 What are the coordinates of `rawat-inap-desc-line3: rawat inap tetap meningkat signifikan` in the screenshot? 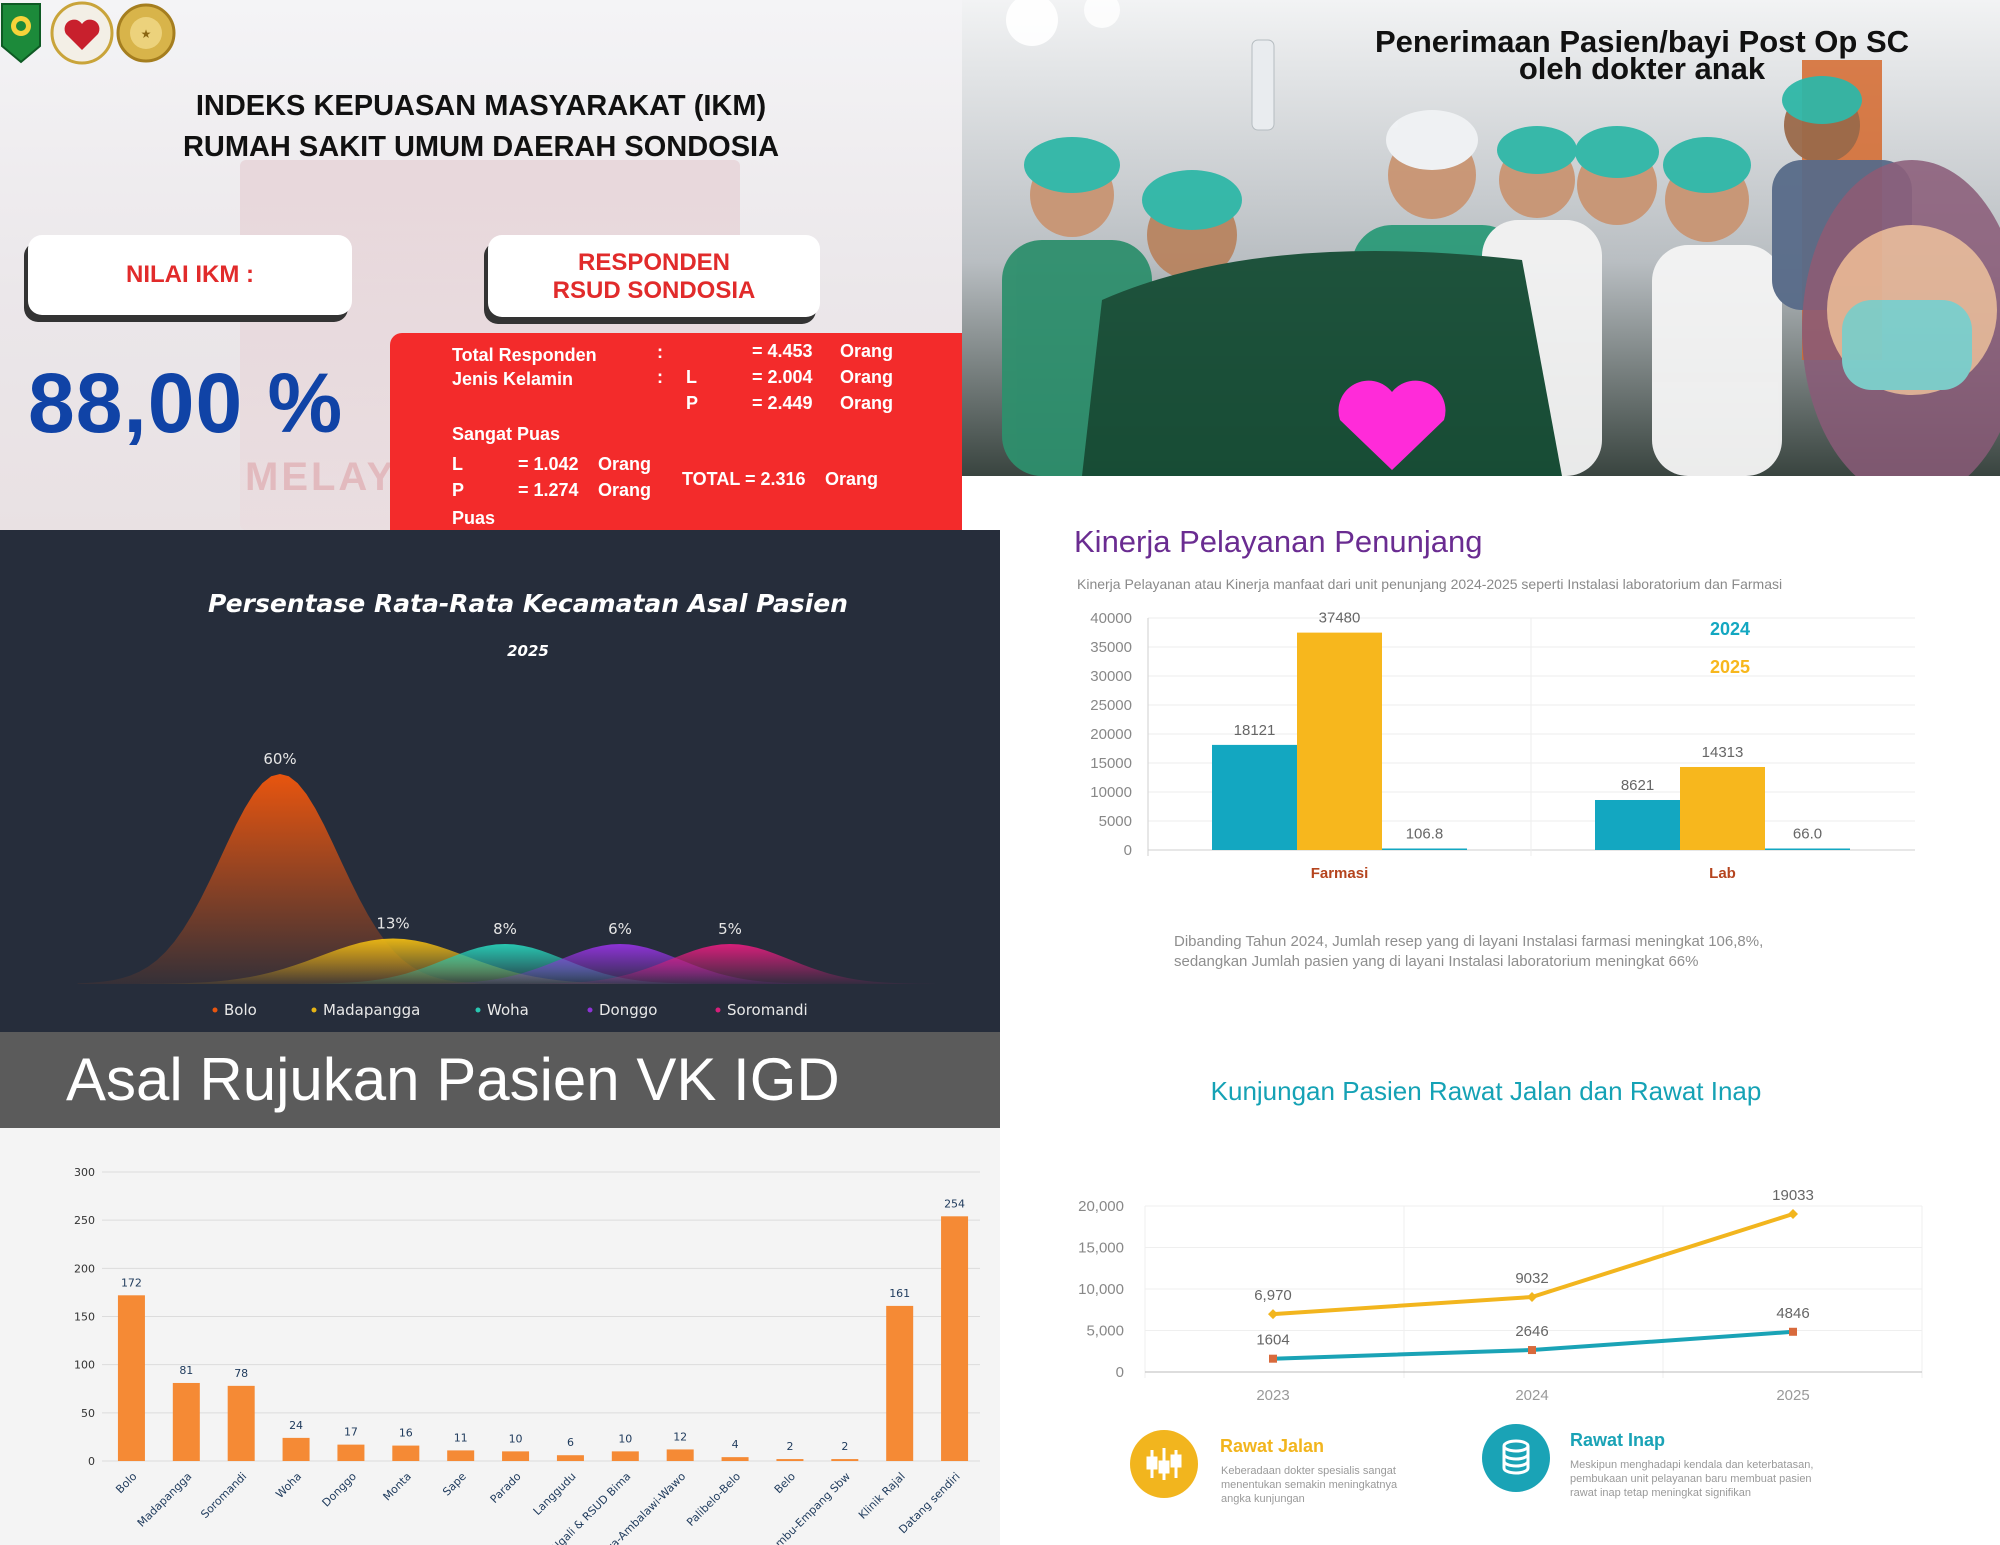 It's located at (1660, 1493).